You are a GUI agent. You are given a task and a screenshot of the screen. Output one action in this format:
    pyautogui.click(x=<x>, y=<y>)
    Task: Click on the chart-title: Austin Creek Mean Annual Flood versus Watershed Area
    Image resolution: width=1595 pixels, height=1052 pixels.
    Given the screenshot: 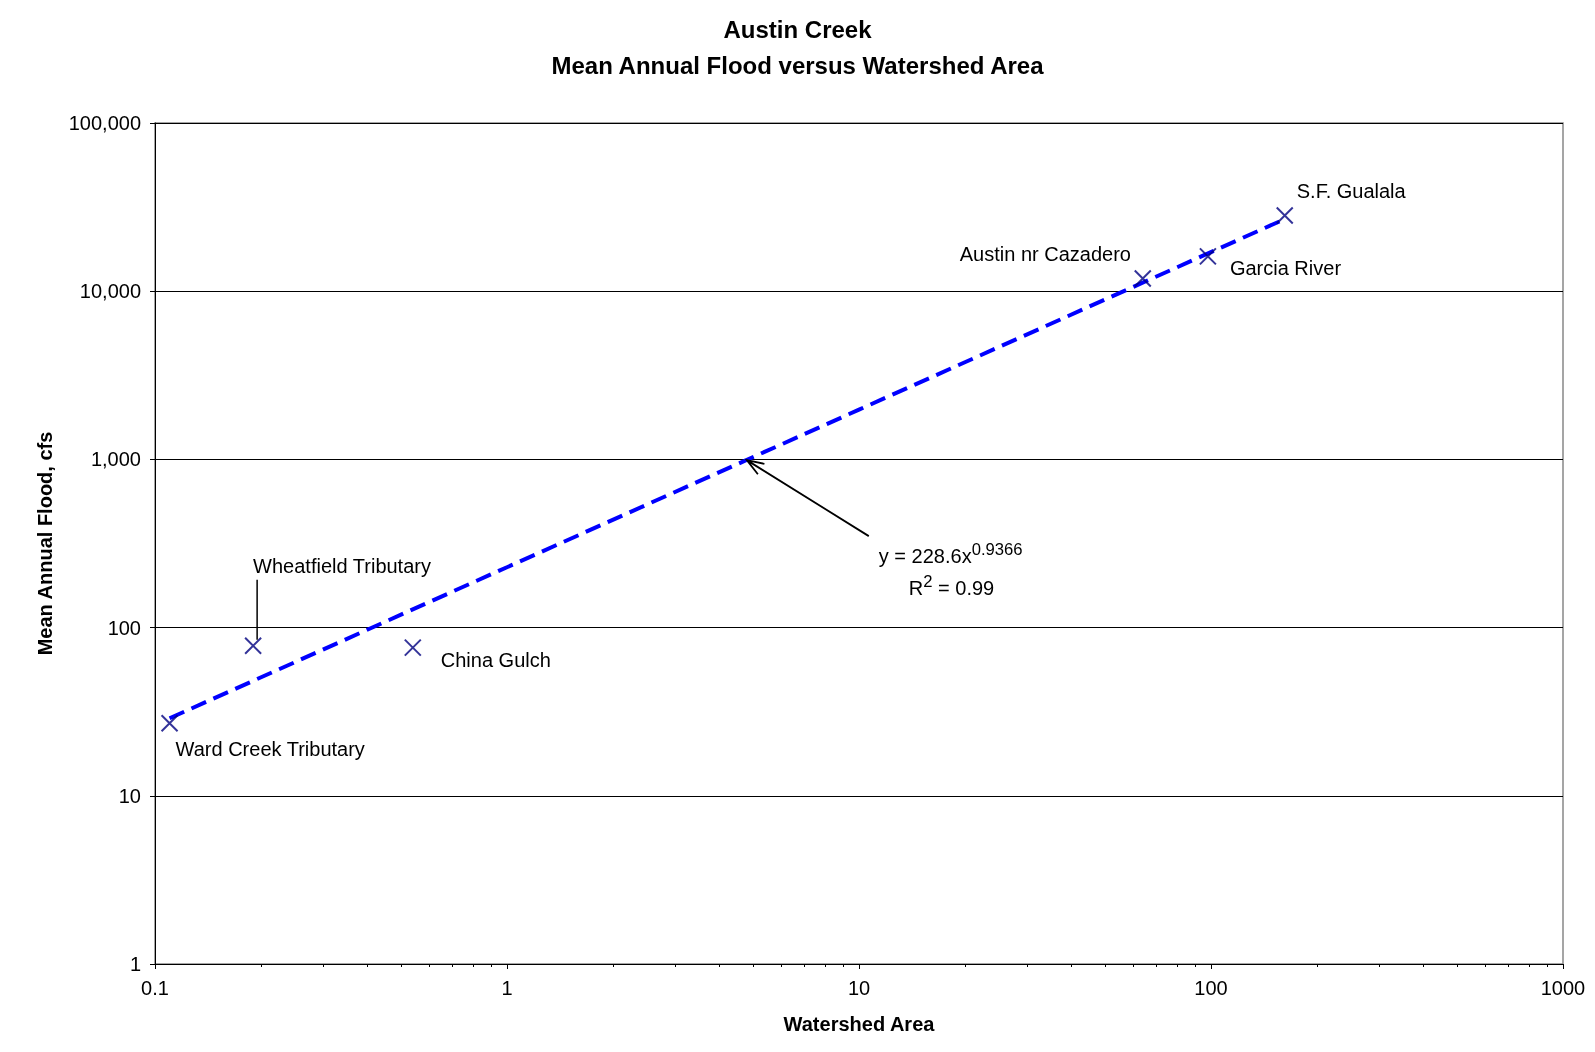 What is the action you would take?
    pyautogui.click(x=798, y=47)
    